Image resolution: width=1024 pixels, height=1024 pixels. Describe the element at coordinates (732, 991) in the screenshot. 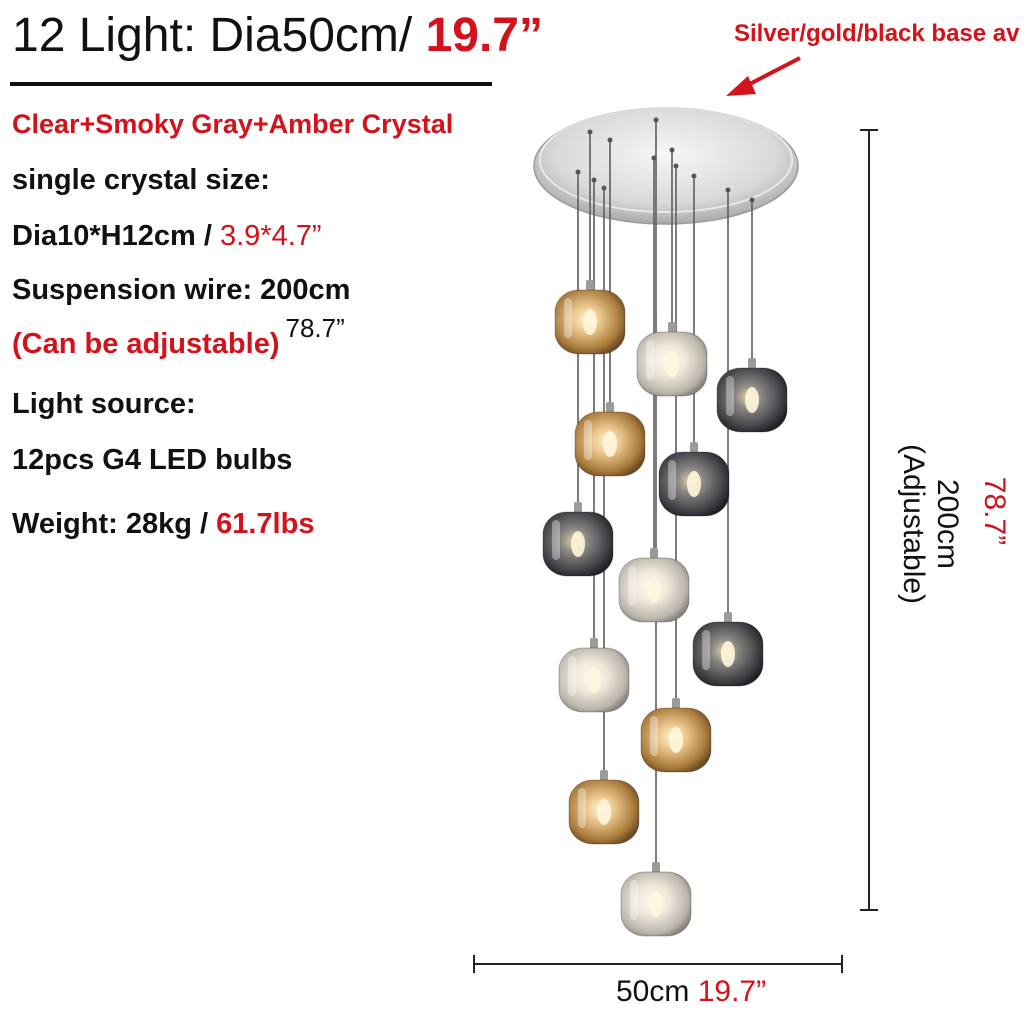

I see `width-inch: 19.7”` at that location.